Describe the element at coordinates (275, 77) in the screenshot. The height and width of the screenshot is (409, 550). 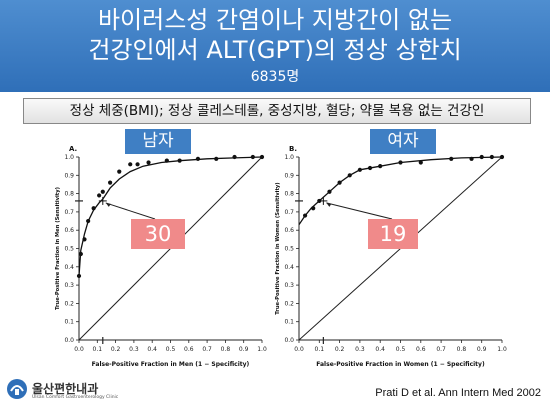
I see `subject-count: 6835명` at that location.